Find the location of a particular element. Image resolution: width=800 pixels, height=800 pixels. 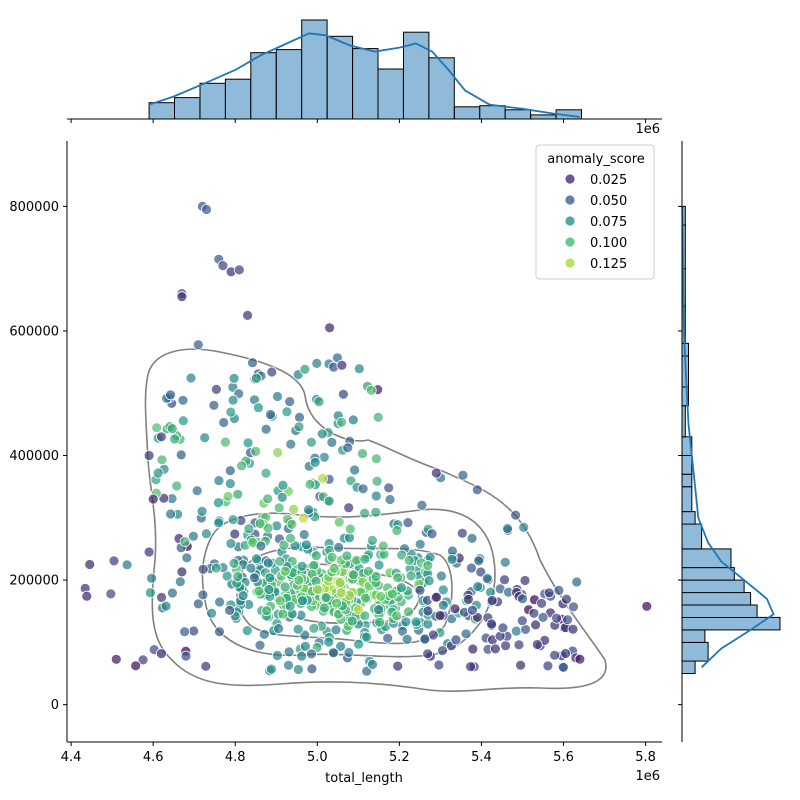

x-tick-label: 5.4 is located at coordinates (481, 757).